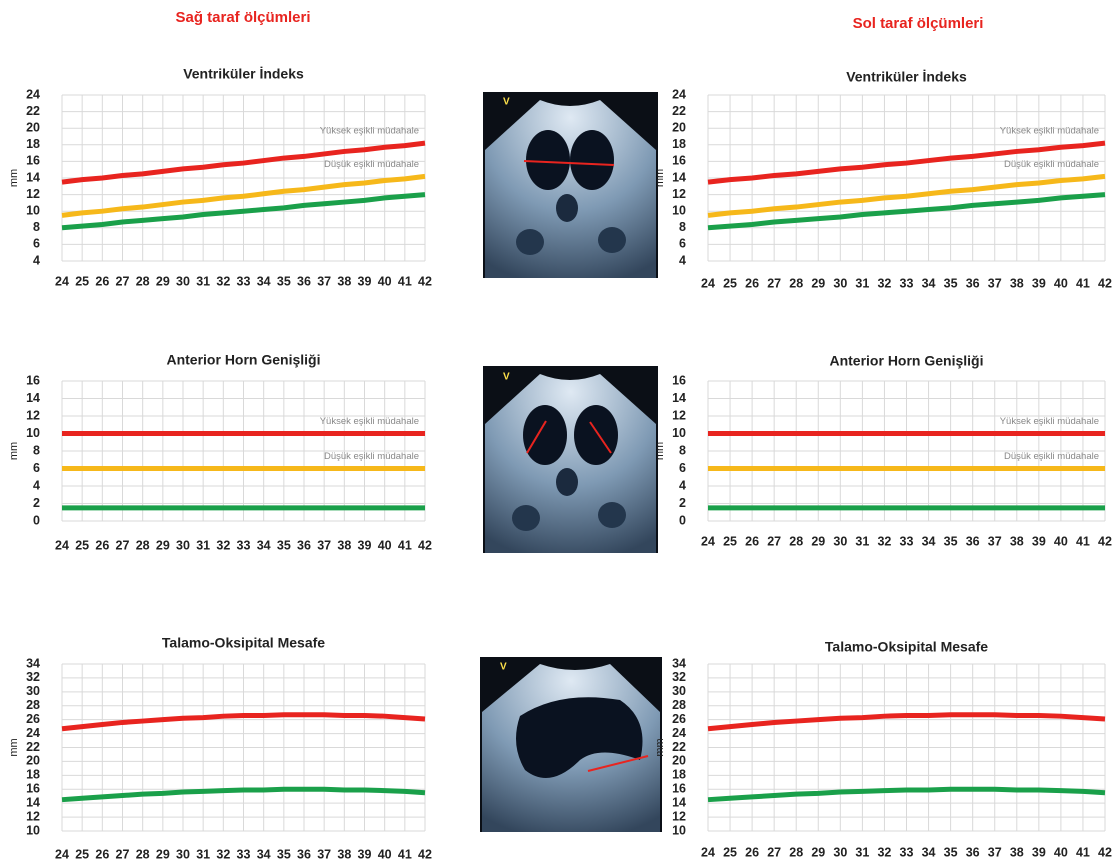  What do you see at coordinates (344, 281) in the screenshot?
I see `x-tick-label: 38` at bounding box center [344, 281].